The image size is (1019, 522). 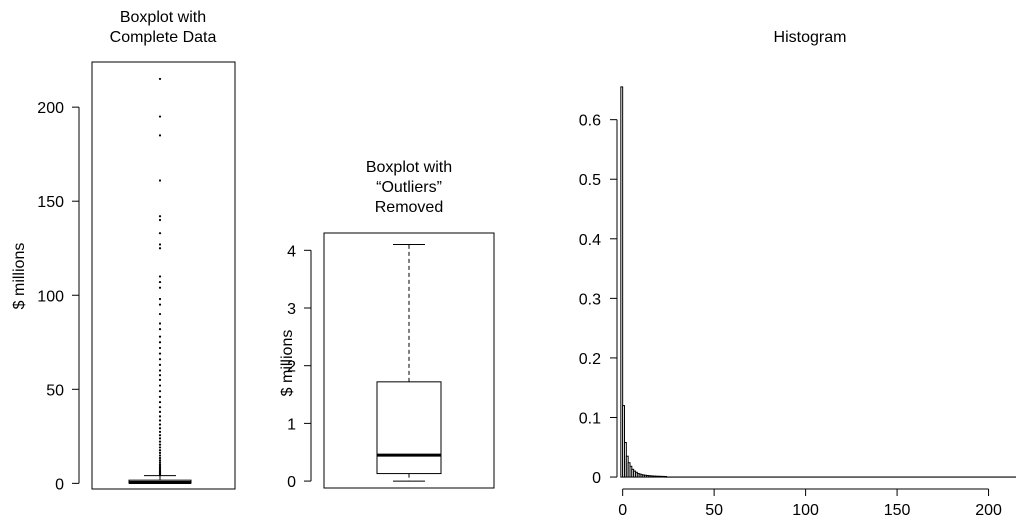 I want to click on y-tick-label: 50, so click(x=55, y=390).